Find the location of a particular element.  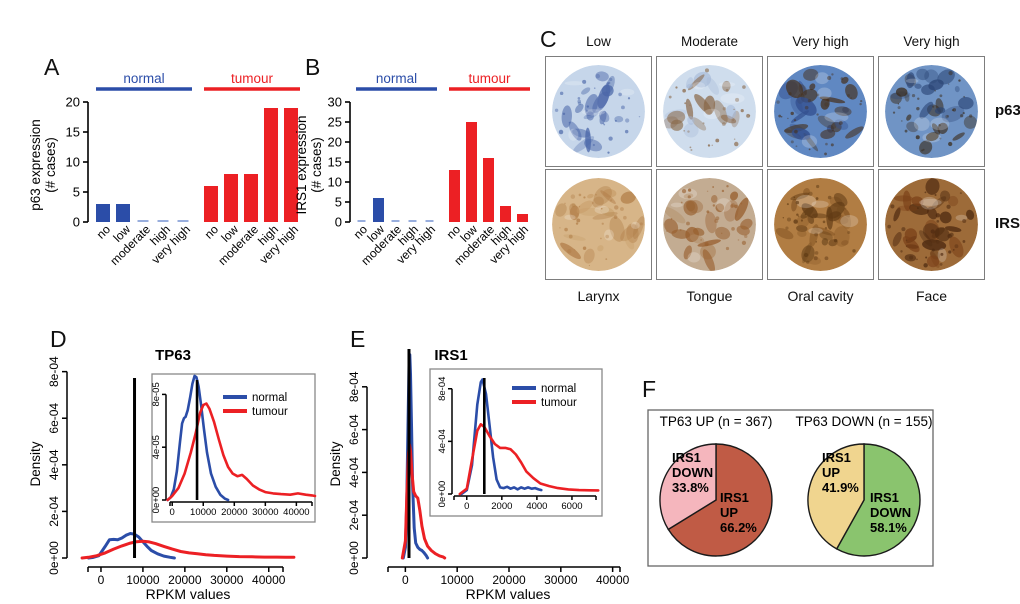

tissue-core-p63-low is located at coordinates (598, 111).